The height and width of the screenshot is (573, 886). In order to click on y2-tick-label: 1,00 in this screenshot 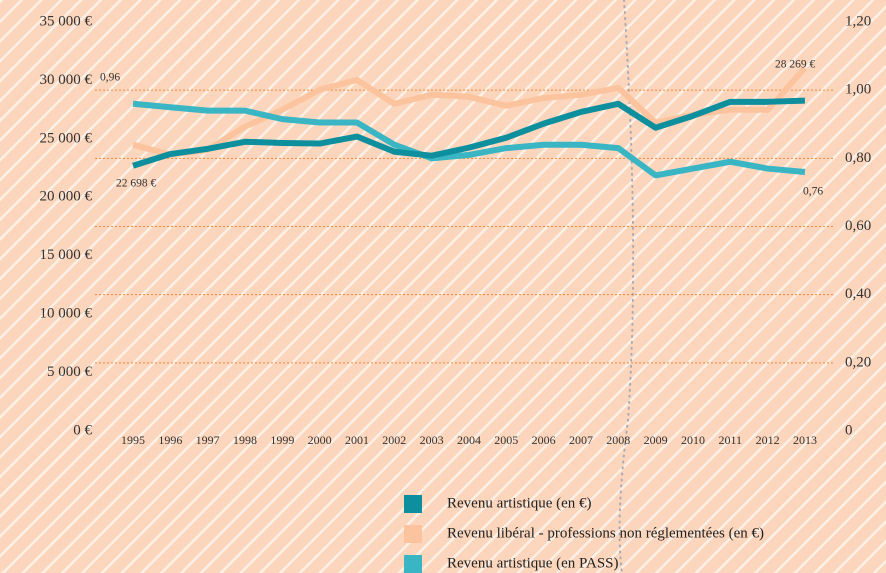, I will do `click(858, 90)`.